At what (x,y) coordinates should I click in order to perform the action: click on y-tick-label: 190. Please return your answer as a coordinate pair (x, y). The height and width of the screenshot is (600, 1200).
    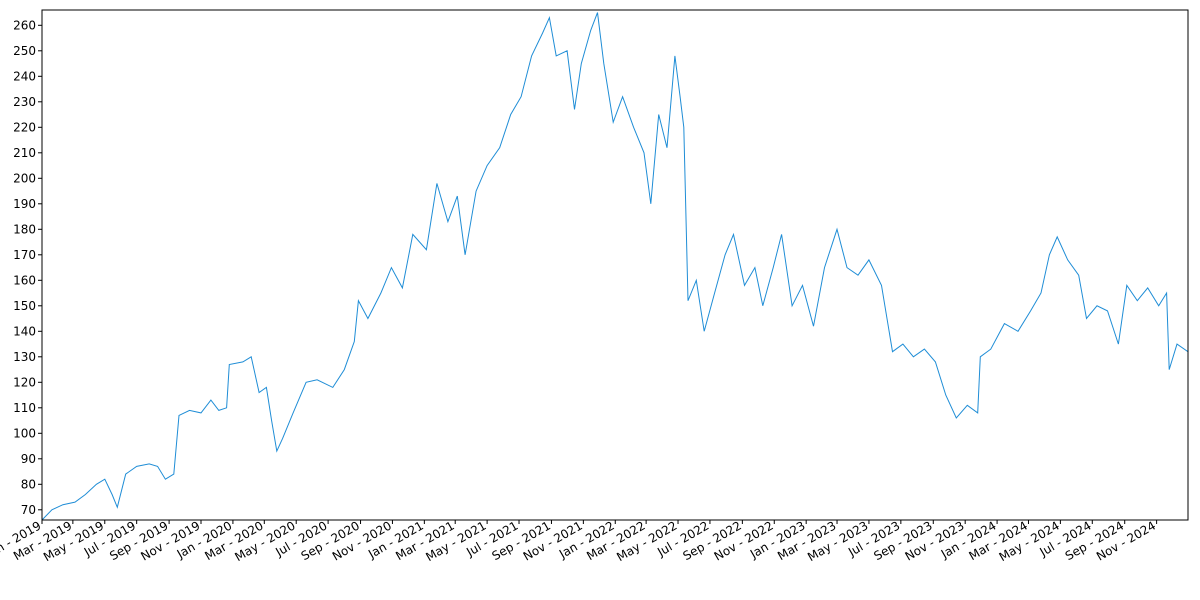
    Looking at the image, I should click on (24, 204).